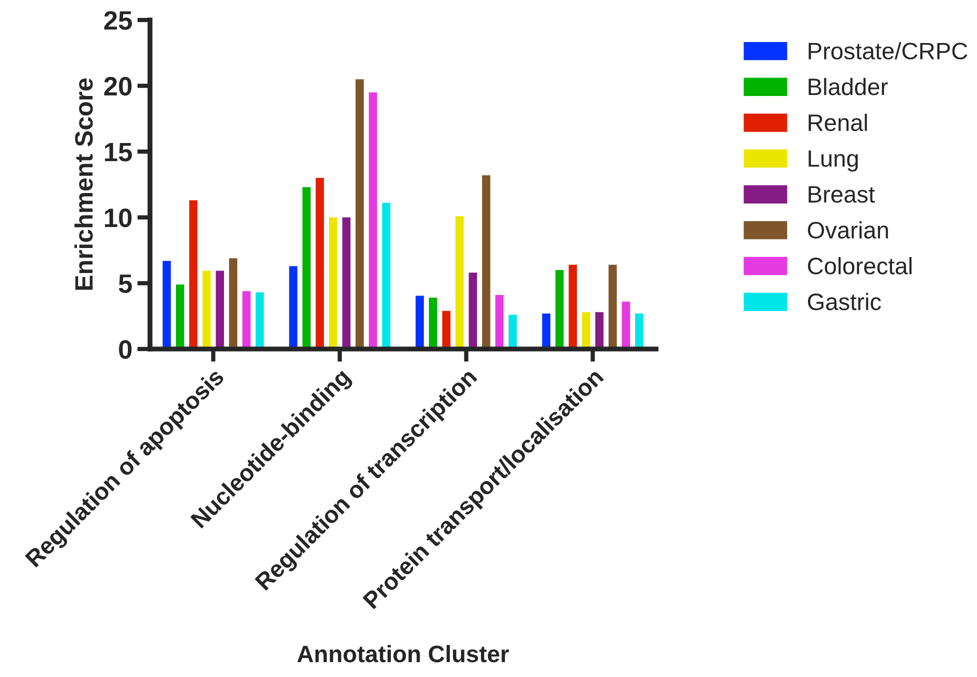  I want to click on y-tick-label: 15, so click(118, 152).